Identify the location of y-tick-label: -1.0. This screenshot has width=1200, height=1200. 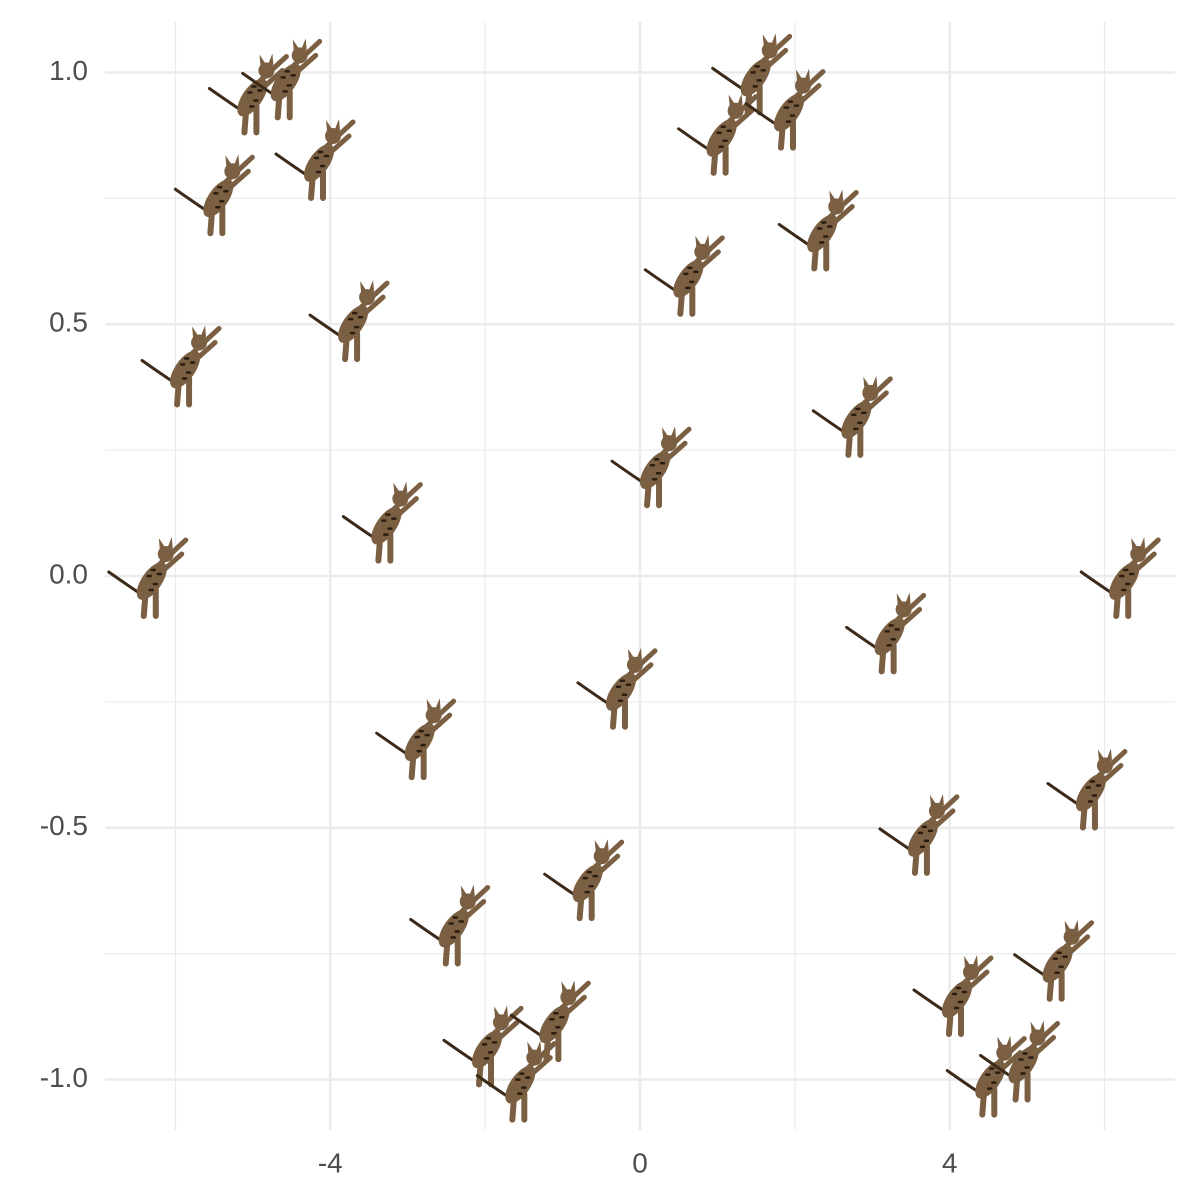
(64, 1077).